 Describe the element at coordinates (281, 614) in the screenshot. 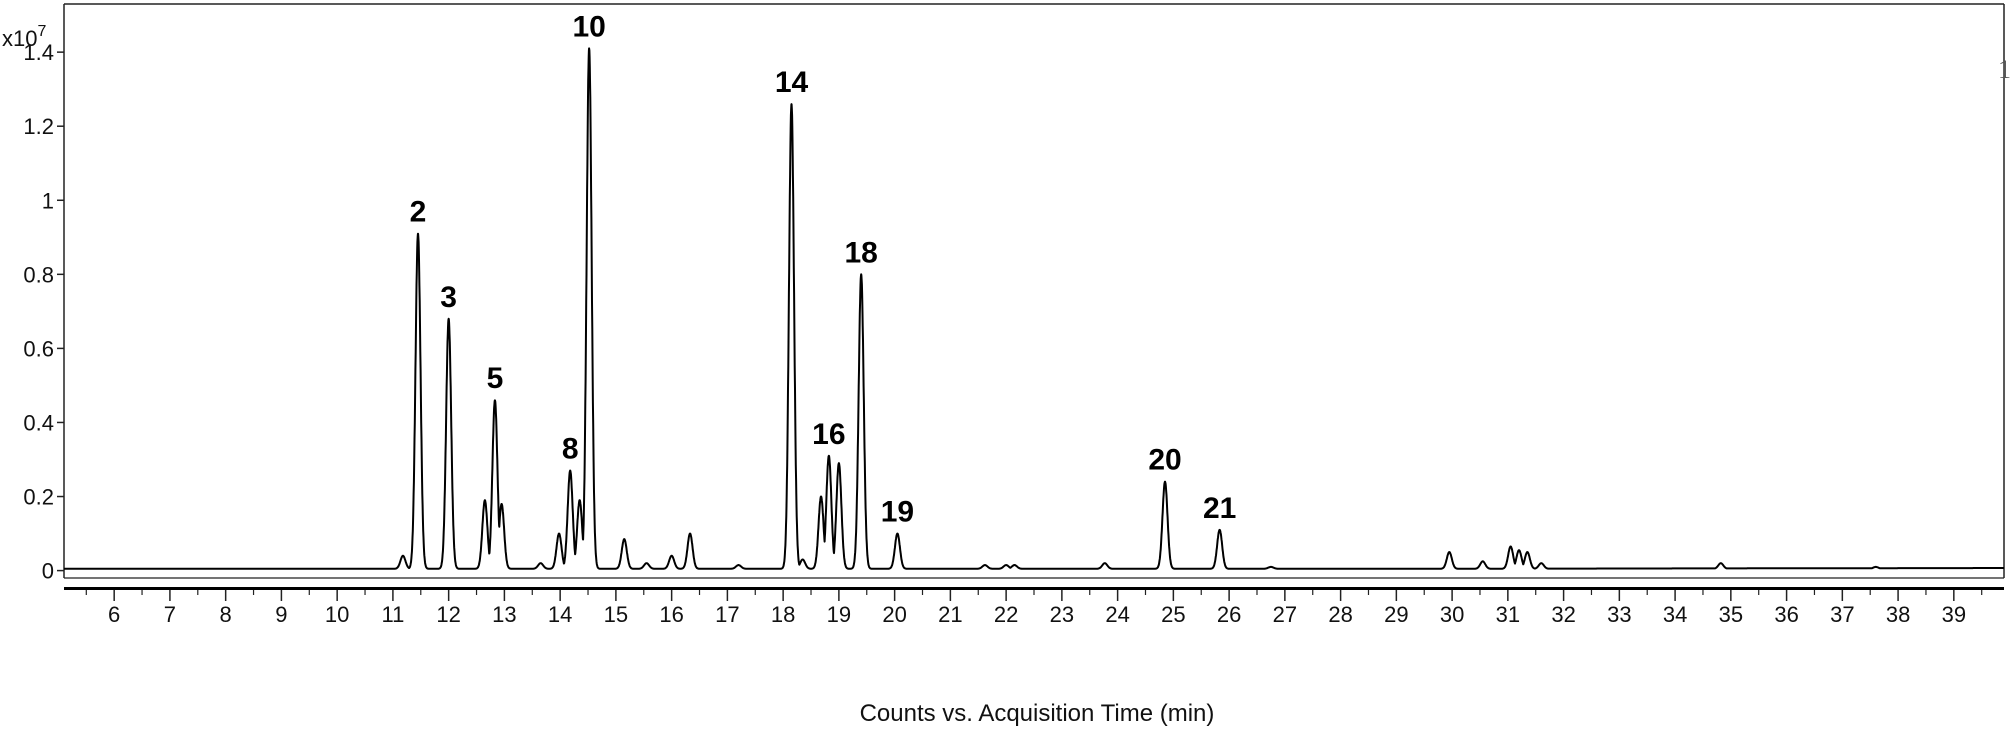

I see `x-tick-label: 9` at that location.